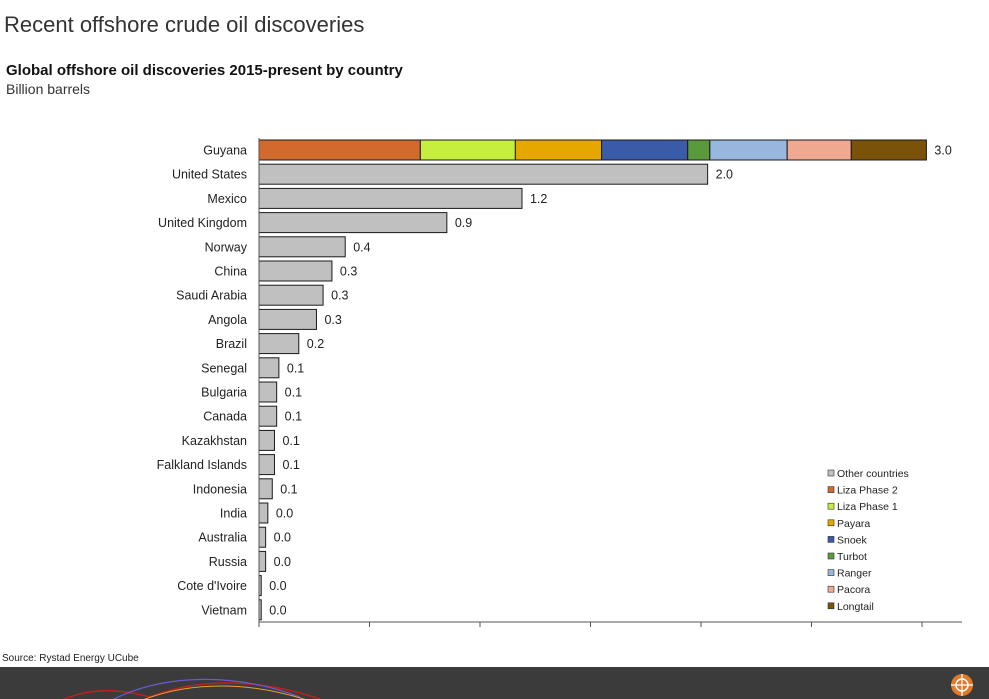 This screenshot has height=699, width=989. What do you see at coordinates (873, 474) in the screenshot?
I see `legend-label: Other countries` at bounding box center [873, 474].